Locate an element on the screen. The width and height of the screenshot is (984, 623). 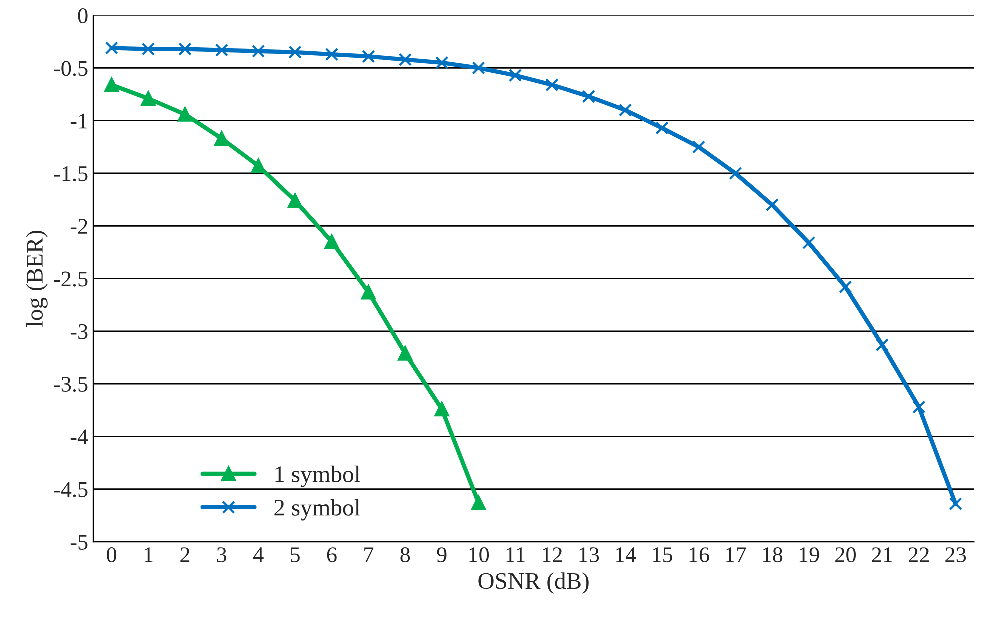
x-tick-label: 8 is located at coordinates (405, 555).